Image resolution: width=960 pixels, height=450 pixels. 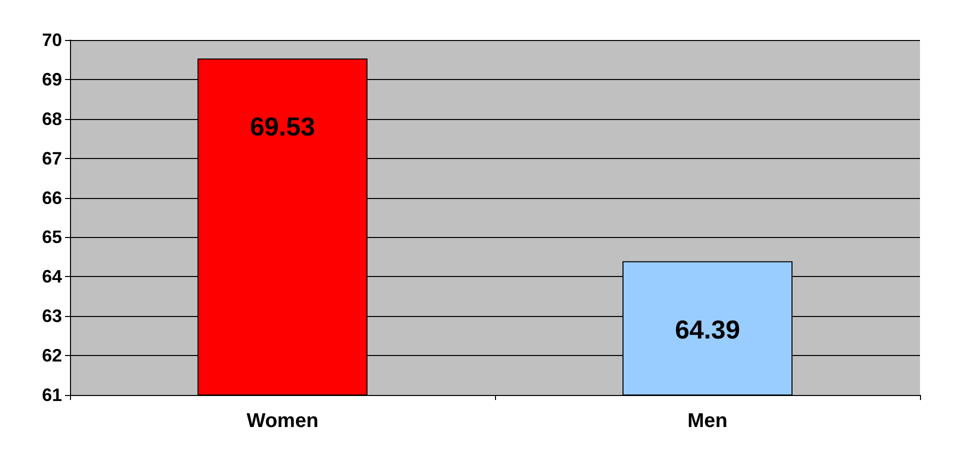 I want to click on data-label: 64.39, so click(x=707, y=329).